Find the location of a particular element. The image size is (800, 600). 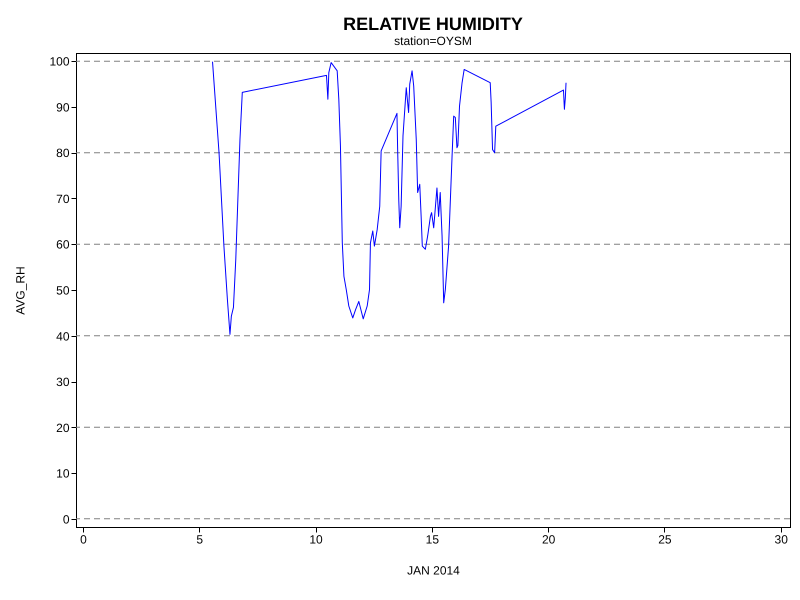

y-tick-label: 20 is located at coordinates (63, 427).